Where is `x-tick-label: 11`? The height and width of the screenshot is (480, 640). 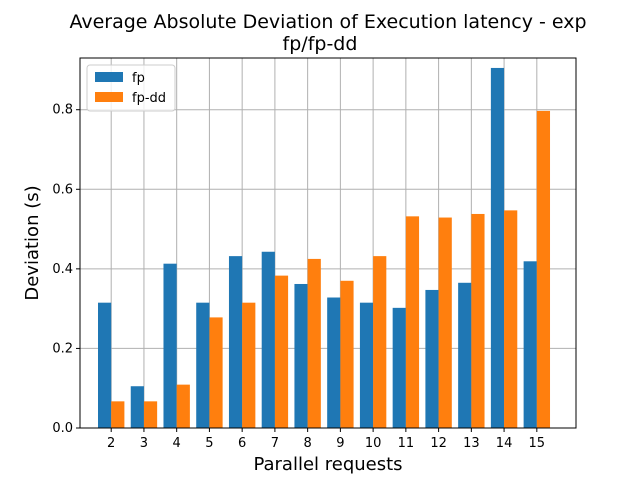 x-tick-label: 11 is located at coordinates (406, 443).